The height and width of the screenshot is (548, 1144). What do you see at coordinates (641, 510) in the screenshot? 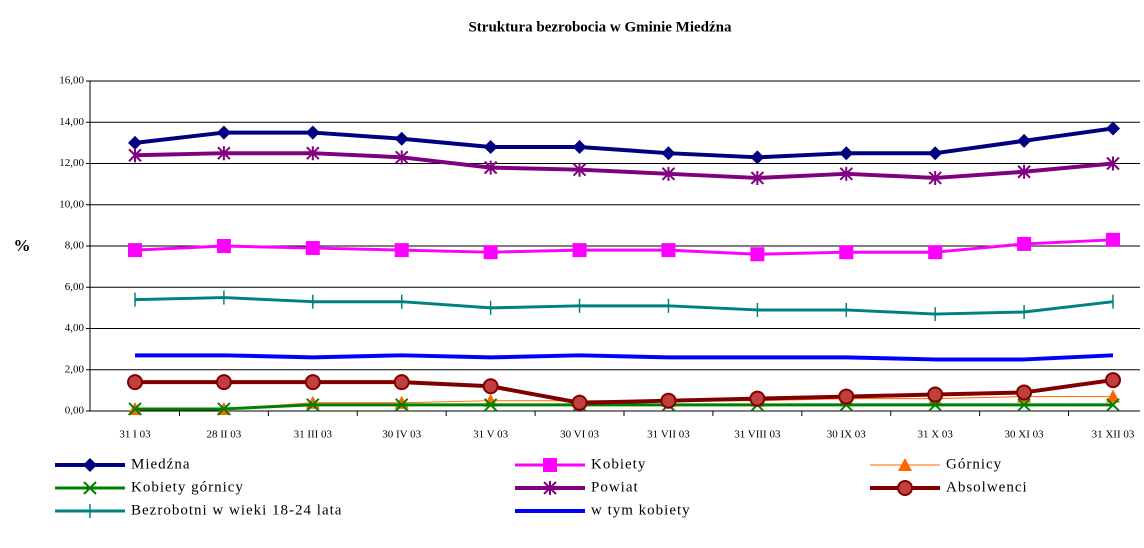
I see `legend-label: w tym kobiety` at bounding box center [641, 510].